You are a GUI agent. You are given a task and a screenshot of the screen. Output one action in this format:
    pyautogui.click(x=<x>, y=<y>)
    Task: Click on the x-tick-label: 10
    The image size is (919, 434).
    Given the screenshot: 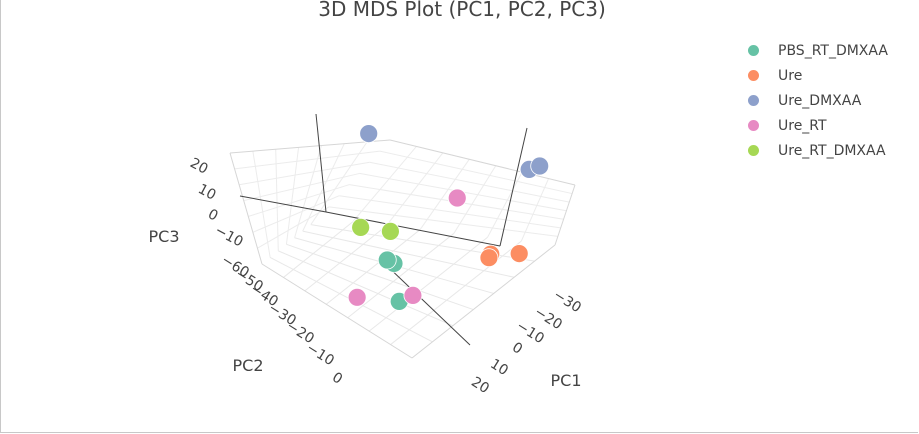 What is the action you would take?
    pyautogui.click(x=499, y=367)
    